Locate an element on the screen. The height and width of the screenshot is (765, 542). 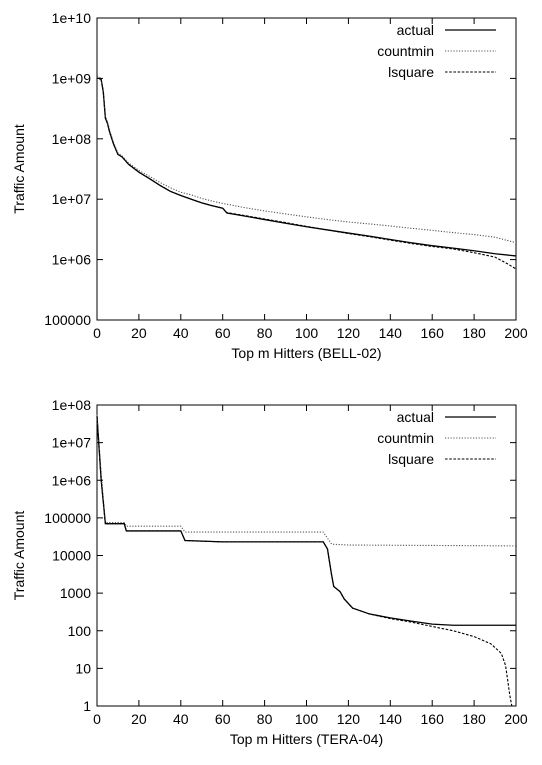
y-tick-label: 1e+09 is located at coordinates (72, 78).